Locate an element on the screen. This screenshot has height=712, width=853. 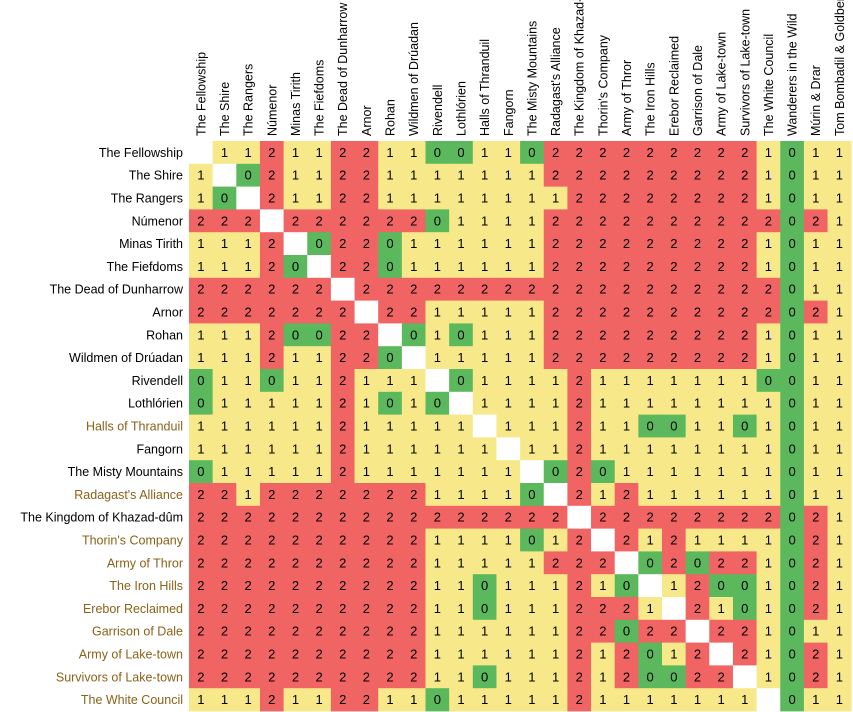
row-label: Rivendell is located at coordinates (157, 381).